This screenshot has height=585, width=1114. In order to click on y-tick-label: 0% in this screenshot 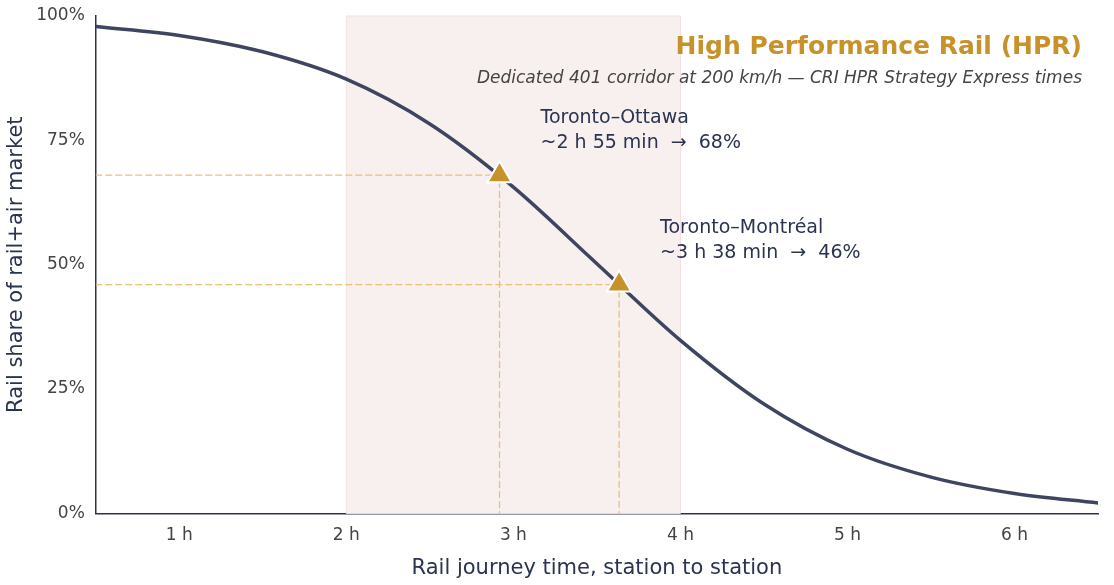, I will do `click(71, 511)`.